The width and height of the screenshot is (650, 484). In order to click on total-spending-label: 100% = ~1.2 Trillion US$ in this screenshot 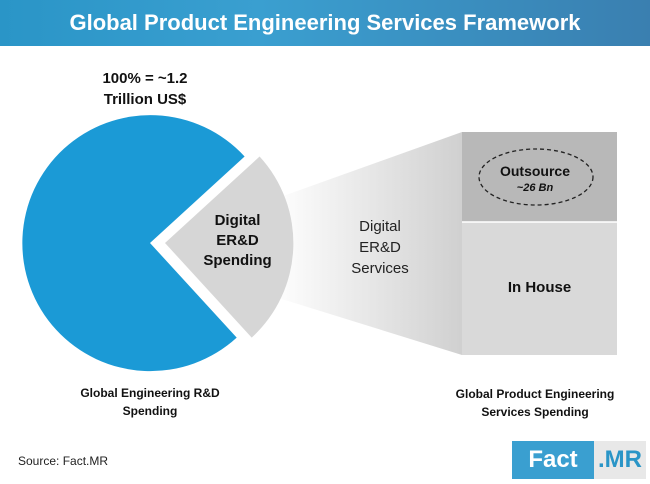, I will do `click(145, 89)`.